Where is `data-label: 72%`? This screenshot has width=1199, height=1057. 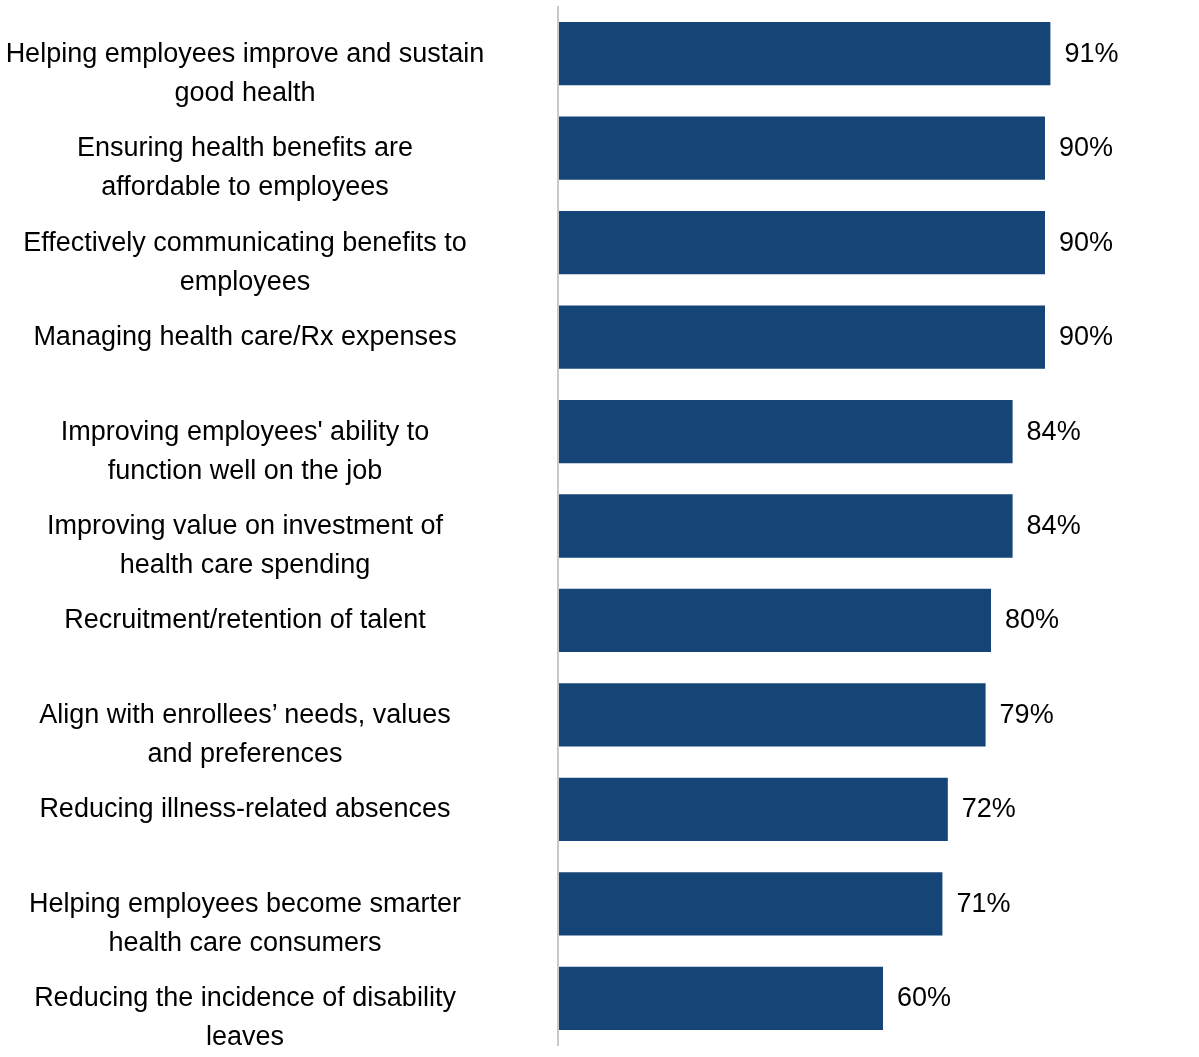
data-label: 72% is located at coordinates (988, 808).